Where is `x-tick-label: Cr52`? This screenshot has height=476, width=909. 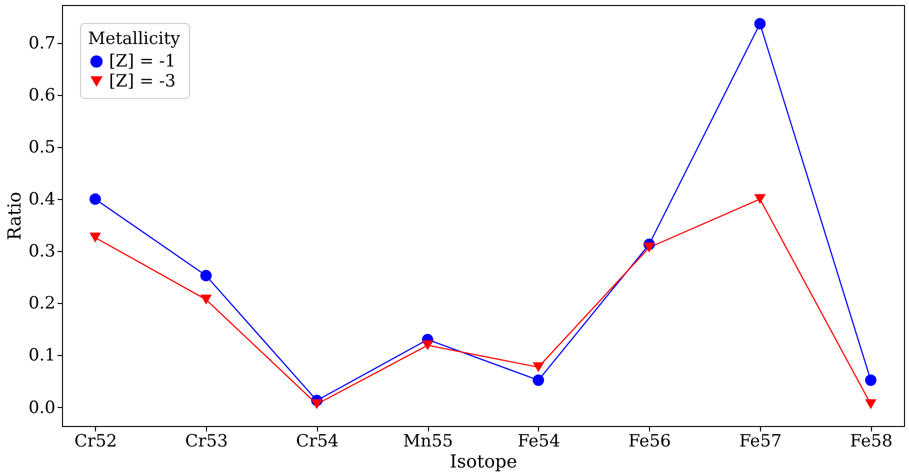 x-tick-label: Cr52 is located at coordinates (96, 442).